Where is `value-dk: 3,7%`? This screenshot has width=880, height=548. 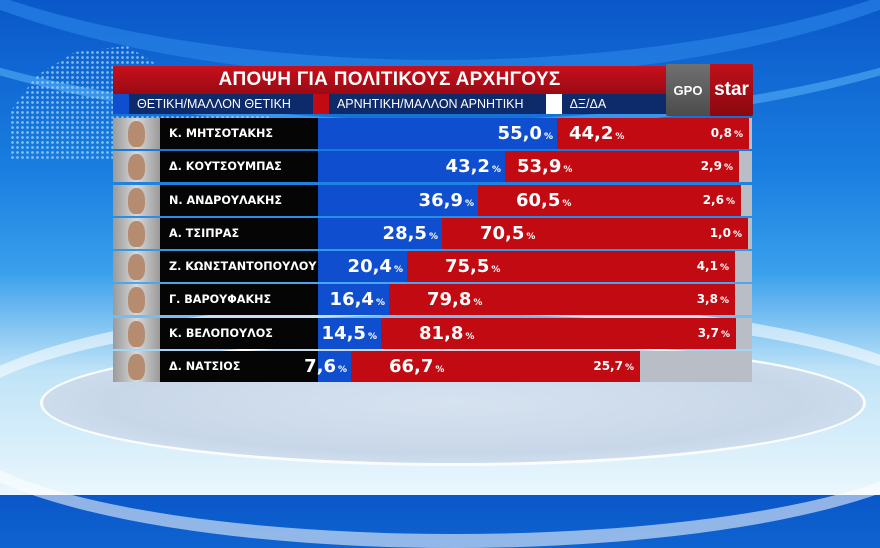 value-dk: 3,7% is located at coordinates (713, 332).